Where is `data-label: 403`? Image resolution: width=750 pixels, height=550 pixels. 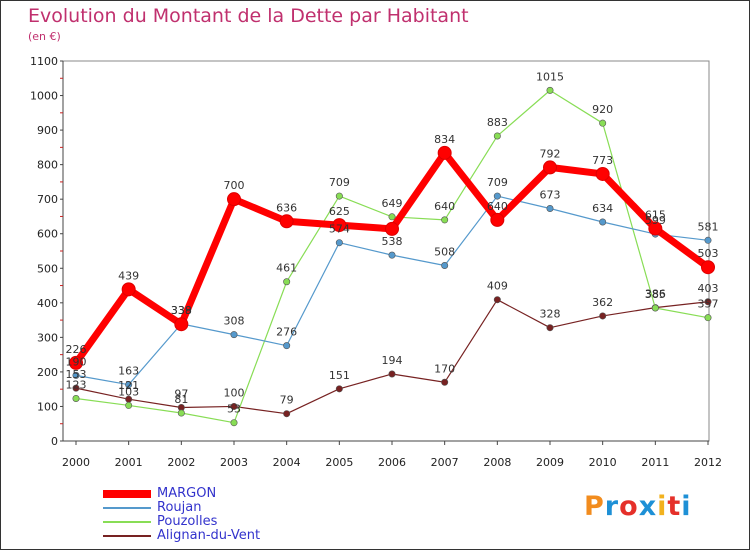
data-label: 403 is located at coordinates (708, 288).